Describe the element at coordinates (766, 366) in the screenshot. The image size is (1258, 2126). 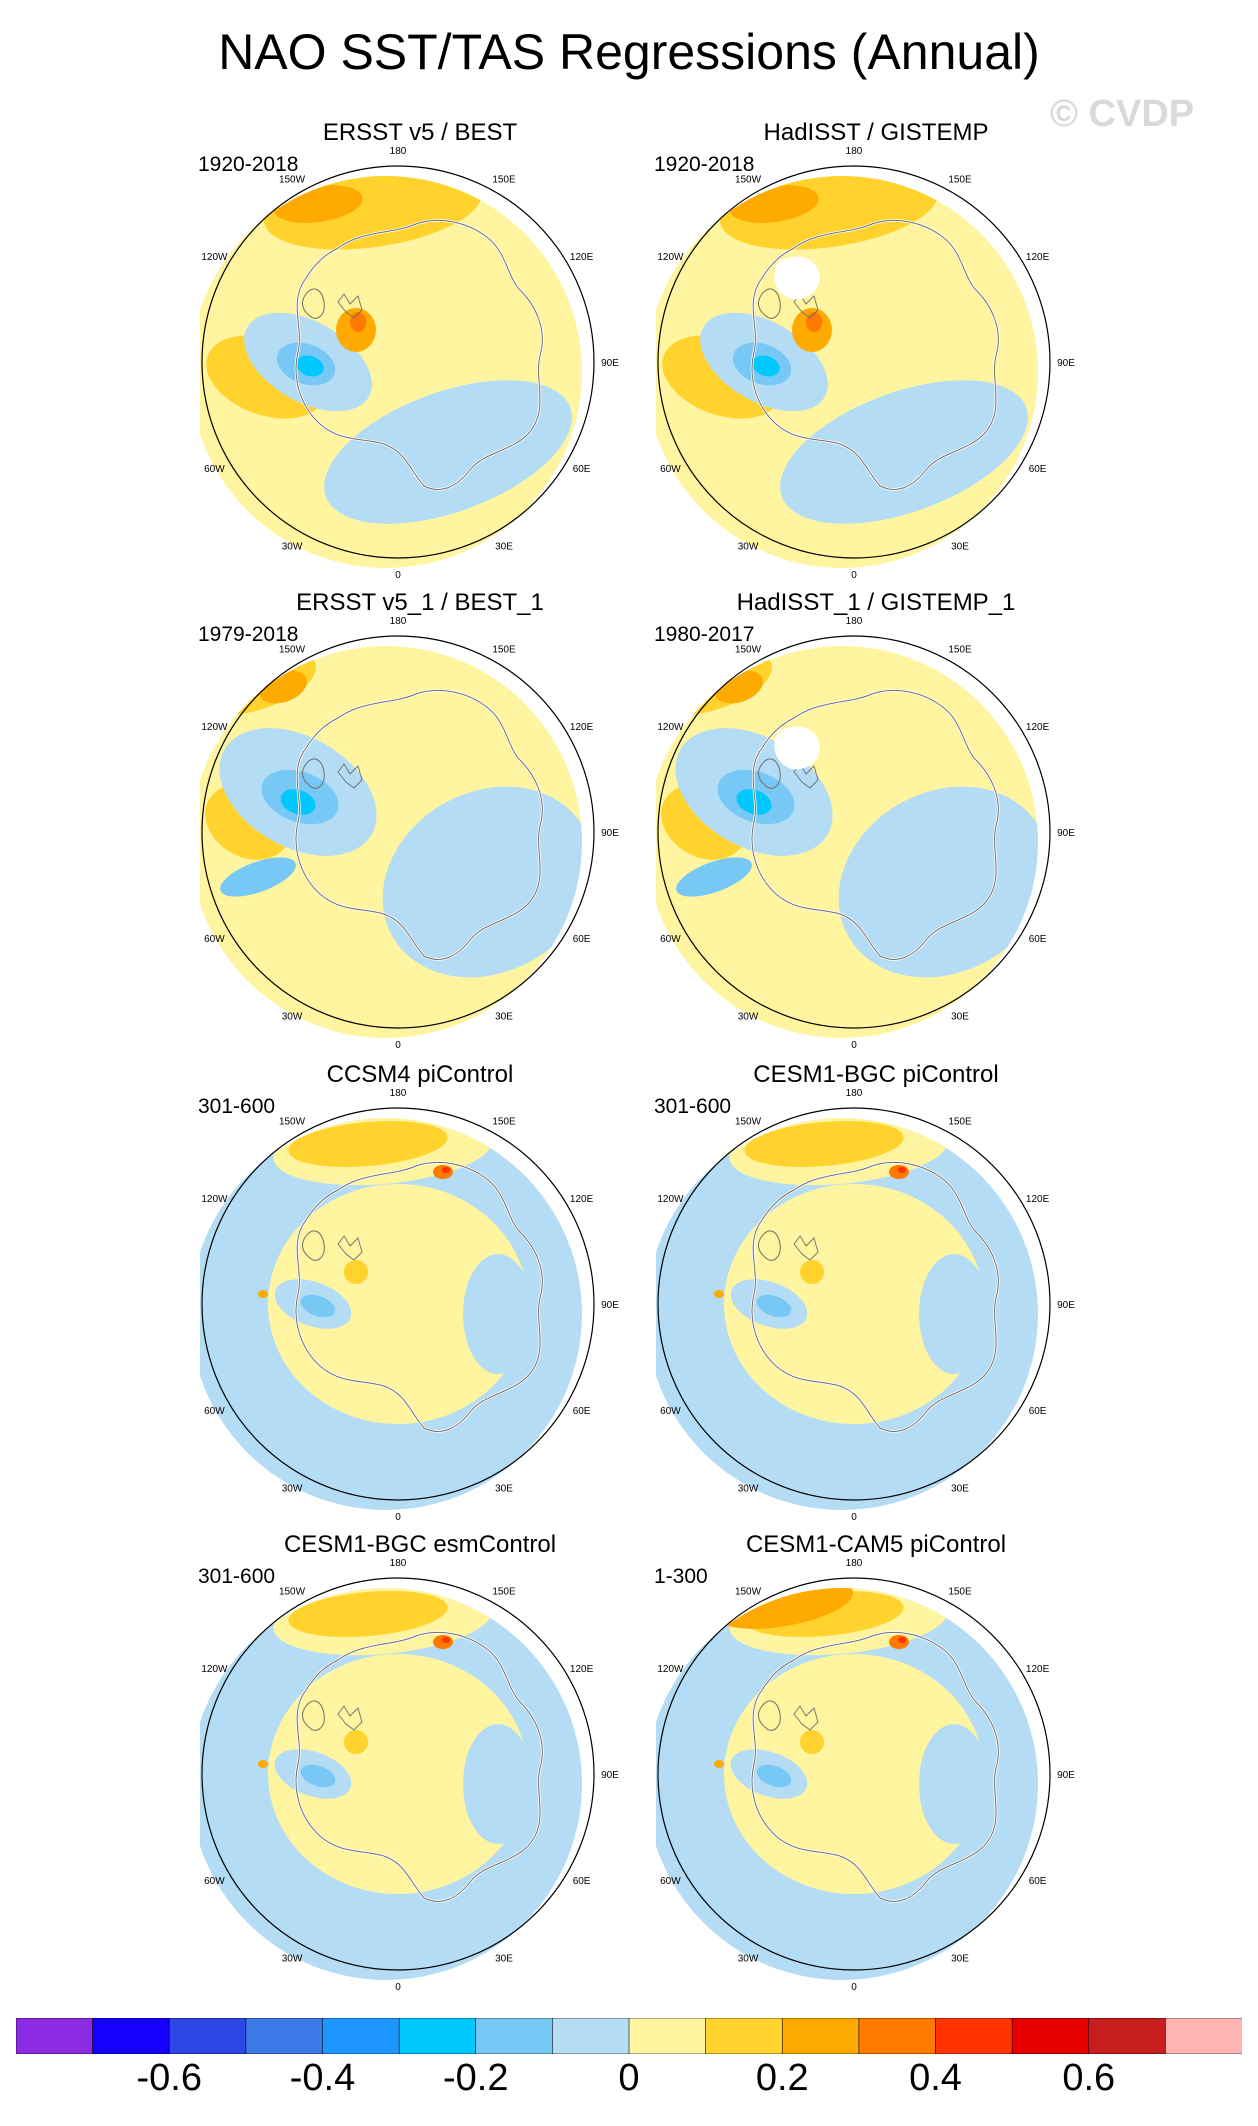
I see `anomaly-labrador-peak` at that location.